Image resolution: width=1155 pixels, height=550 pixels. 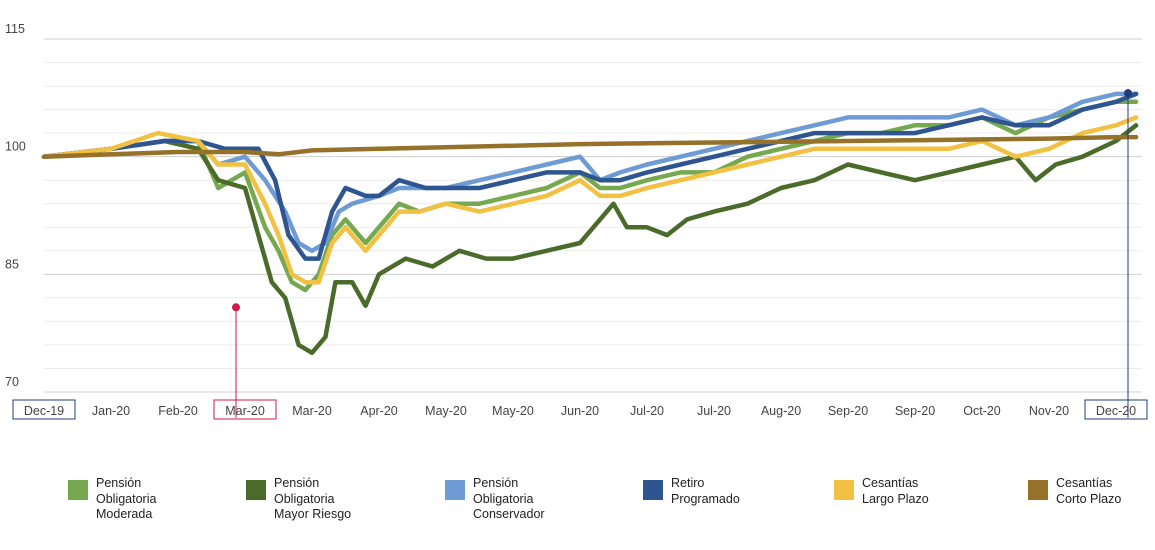 I want to click on x-tick-label: Jun-20, so click(x=580, y=411).